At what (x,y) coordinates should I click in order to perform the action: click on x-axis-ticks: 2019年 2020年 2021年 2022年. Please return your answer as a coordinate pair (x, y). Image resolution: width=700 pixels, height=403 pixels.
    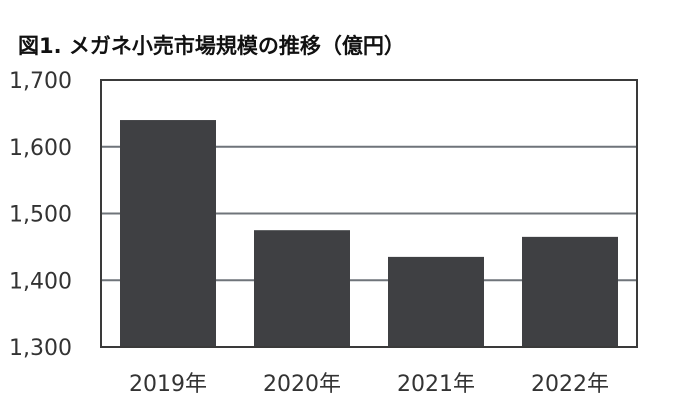
    Looking at the image, I should click on (369, 384).